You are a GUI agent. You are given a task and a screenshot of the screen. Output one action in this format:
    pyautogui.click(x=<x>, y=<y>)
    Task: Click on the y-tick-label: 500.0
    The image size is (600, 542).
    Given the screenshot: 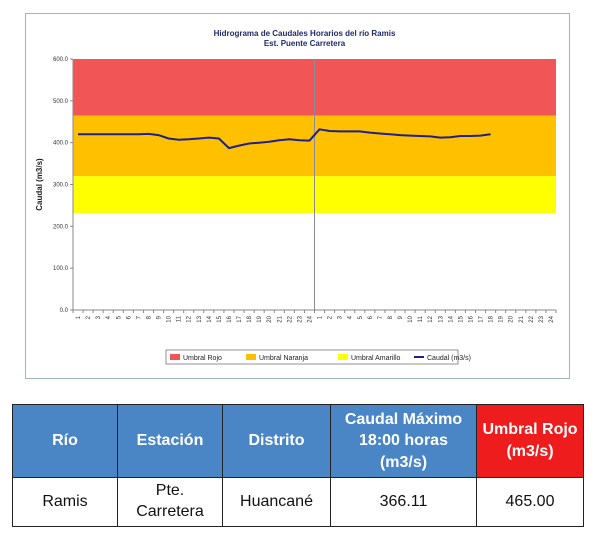 What is the action you would take?
    pyautogui.click(x=61, y=102)
    